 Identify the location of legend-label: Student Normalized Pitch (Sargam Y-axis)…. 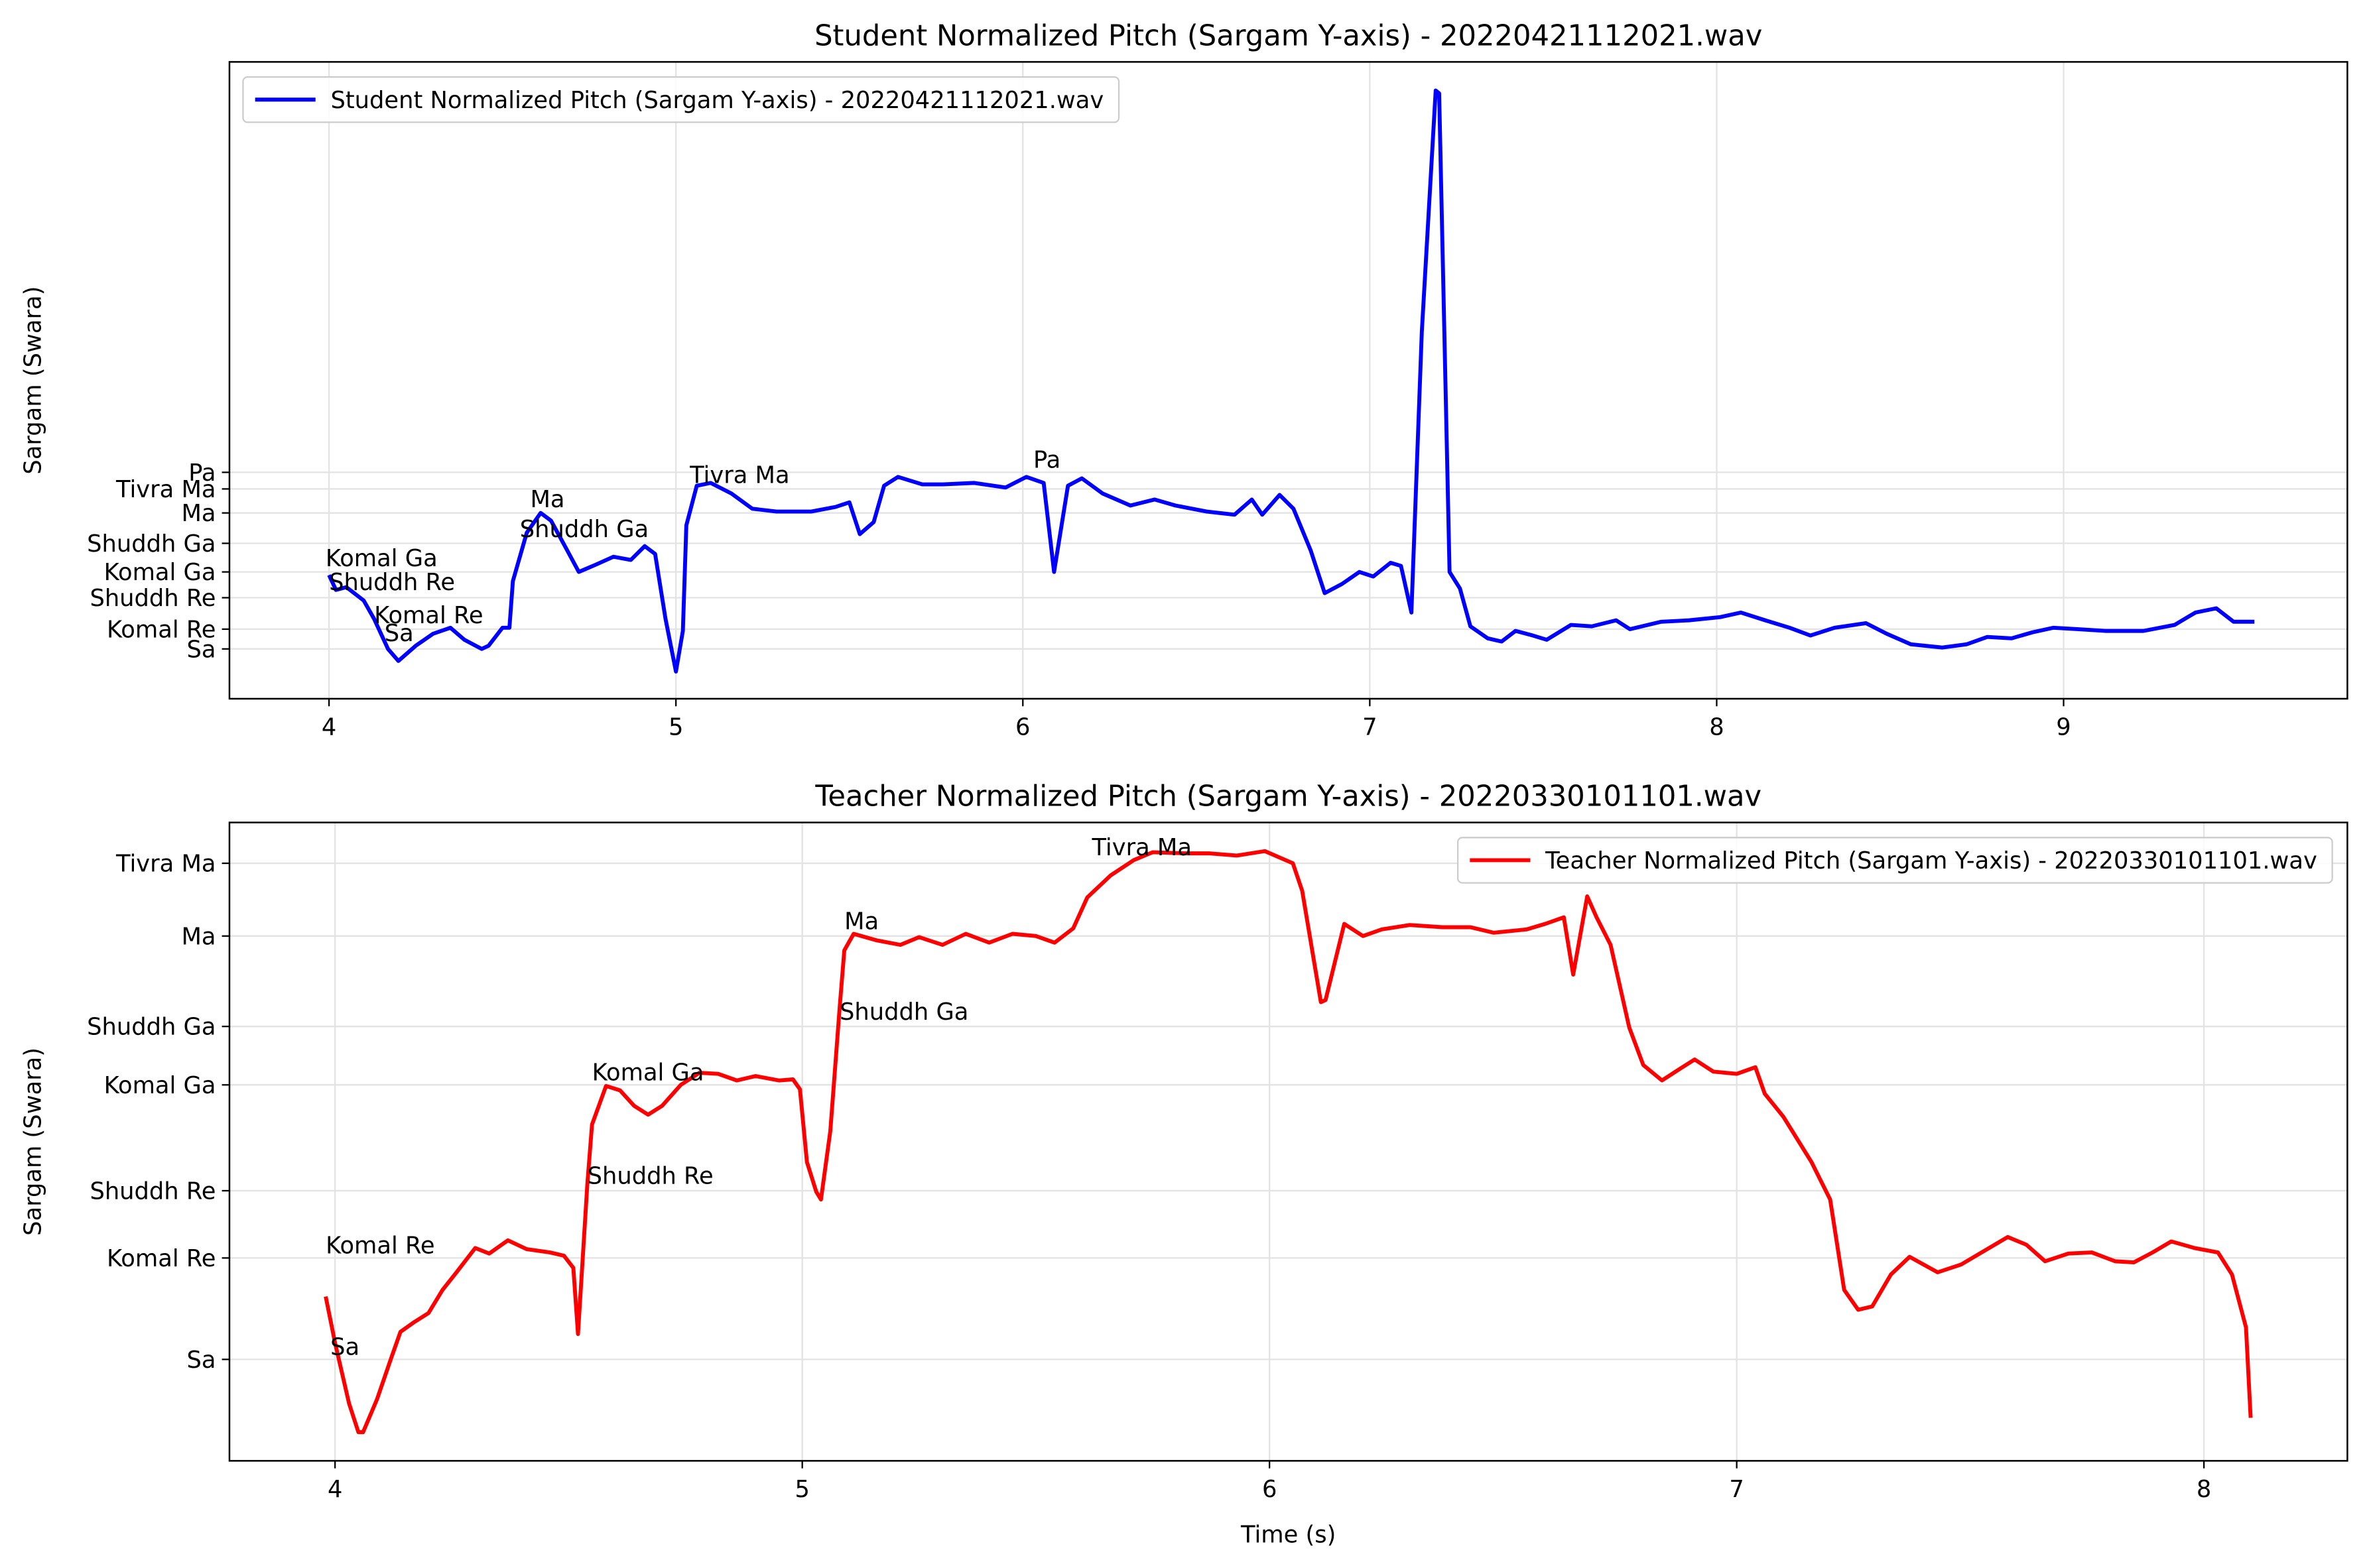
(717, 100).